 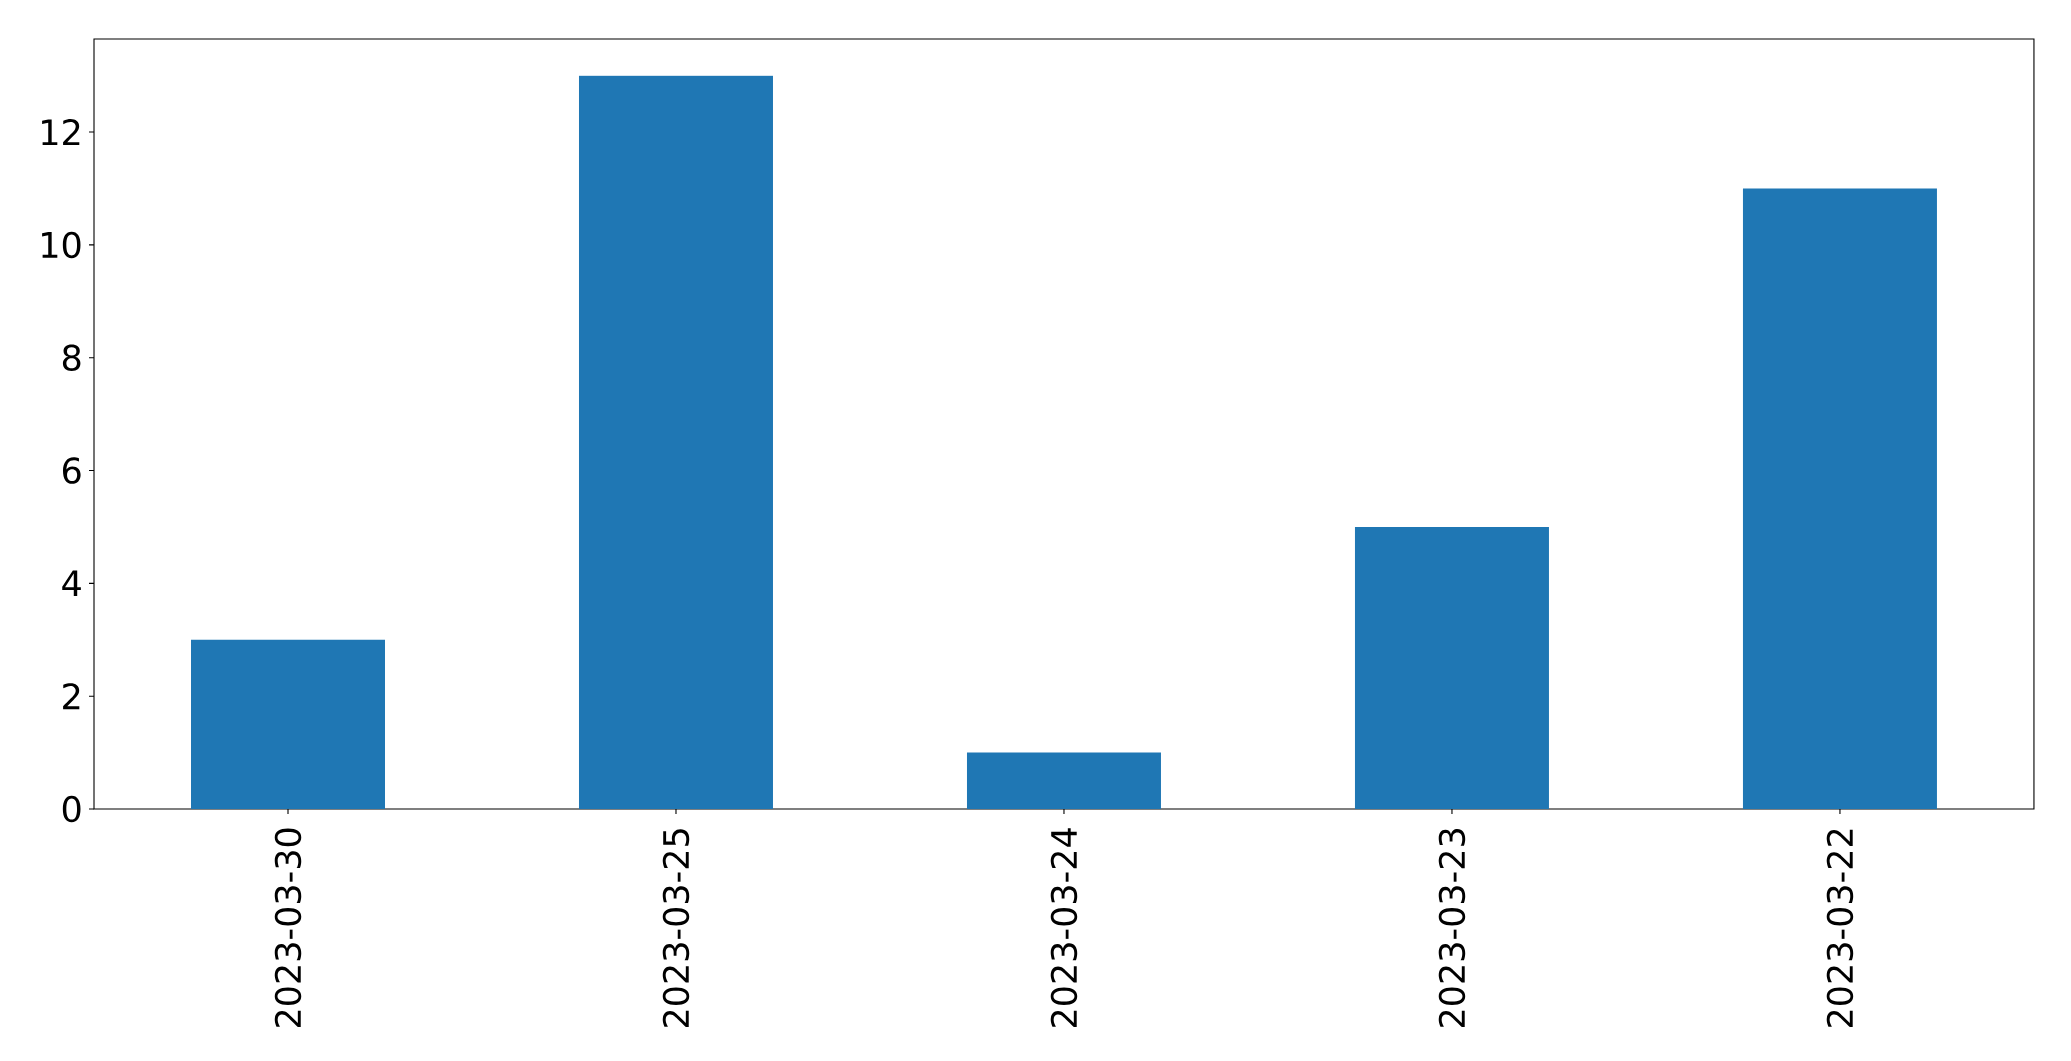 What do you see at coordinates (1840, 928) in the screenshot?
I see `x-tick-label: 2023-03-22` at bounding box center [1840, 928].